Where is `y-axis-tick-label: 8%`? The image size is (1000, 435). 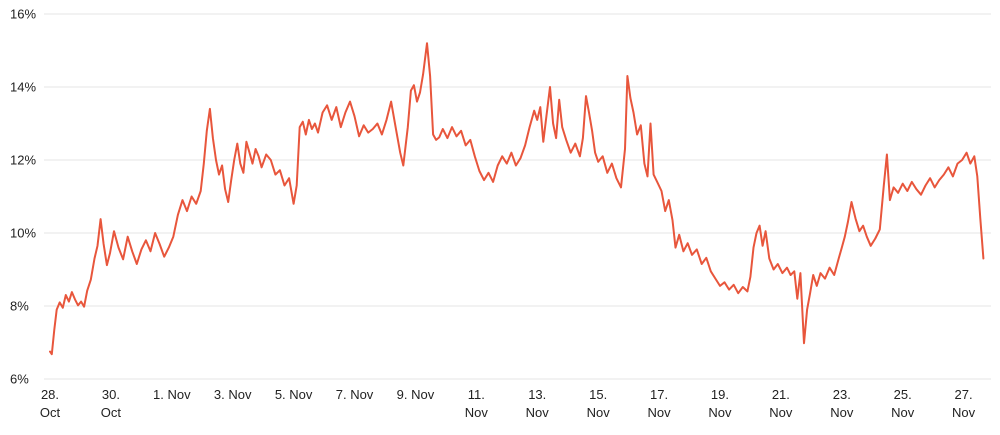
y-axis-tick-label: 8% is located at coordinates (19, 306).